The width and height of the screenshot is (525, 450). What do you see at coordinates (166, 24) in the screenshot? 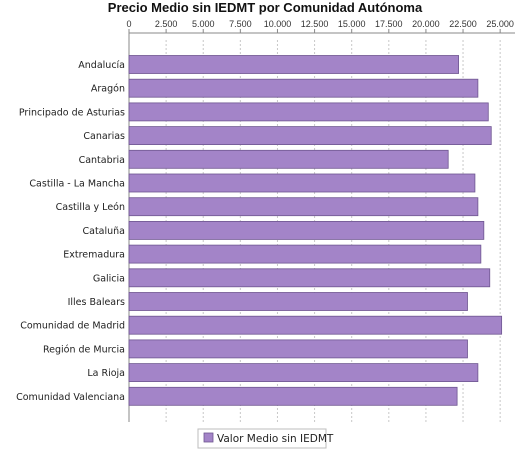
I see `x-tick-label: 2.500` at bounding box center [166, 24].